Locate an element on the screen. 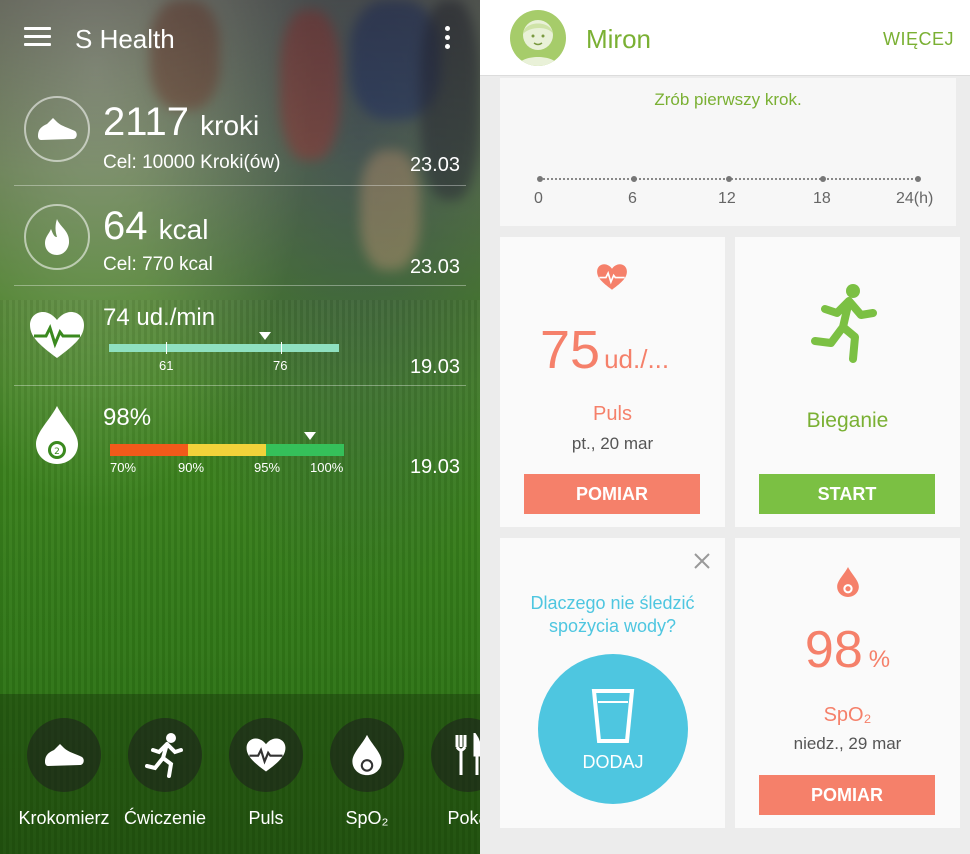 Image resolution: width=970 pixels, height=854 pixels. spo2-widget: 2 98% 70% 90% 95% 100% 19.03 is located at coordinates (240, 436).